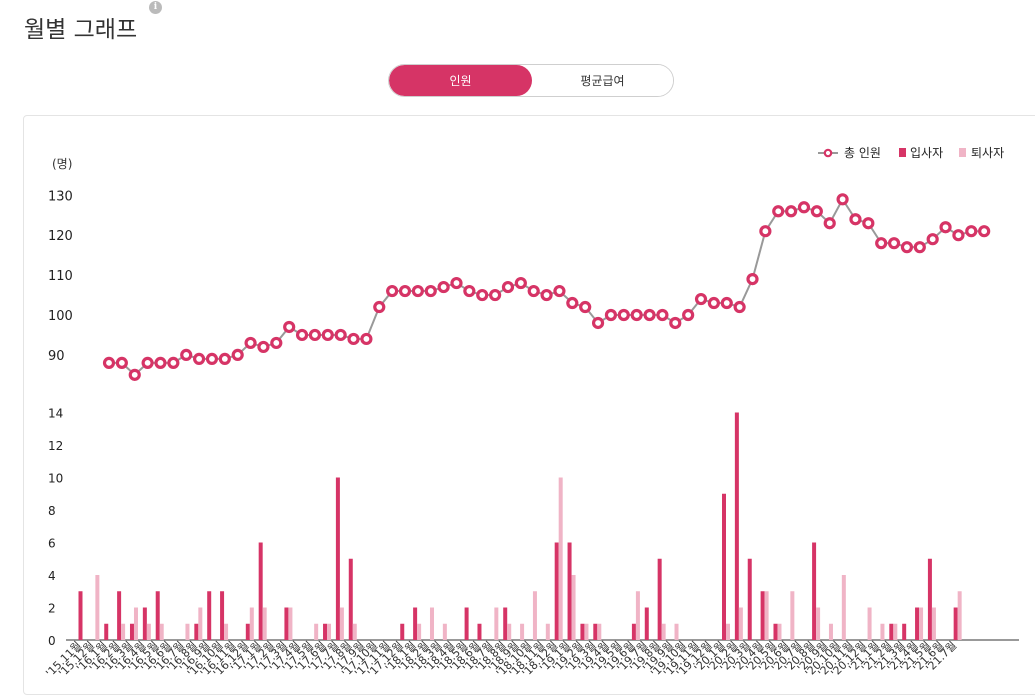 The width and height of the screenshot is (1035, 695). I want to click on line-axis-tick-label: 120, so click(60, 236).